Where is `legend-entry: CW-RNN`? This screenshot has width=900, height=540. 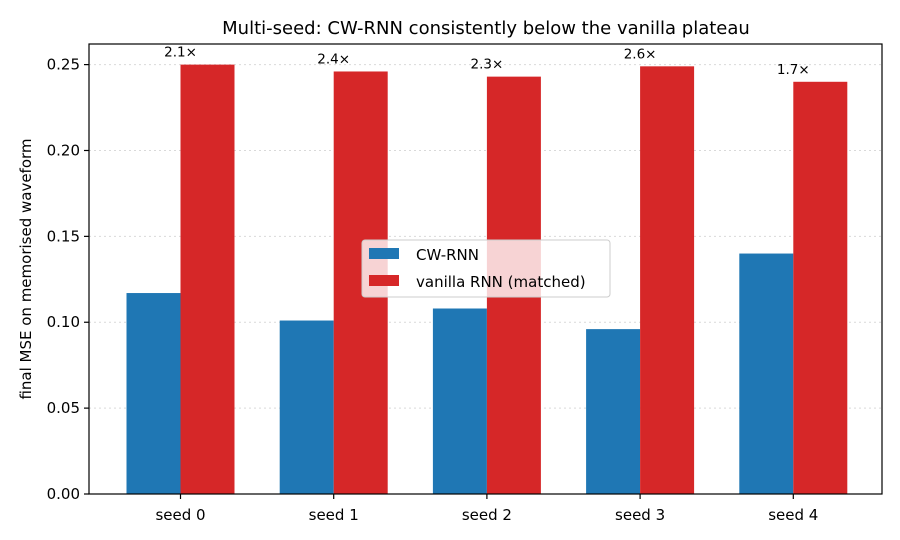 legend-entry: CW-RNN is located at coordinates (447, 255).